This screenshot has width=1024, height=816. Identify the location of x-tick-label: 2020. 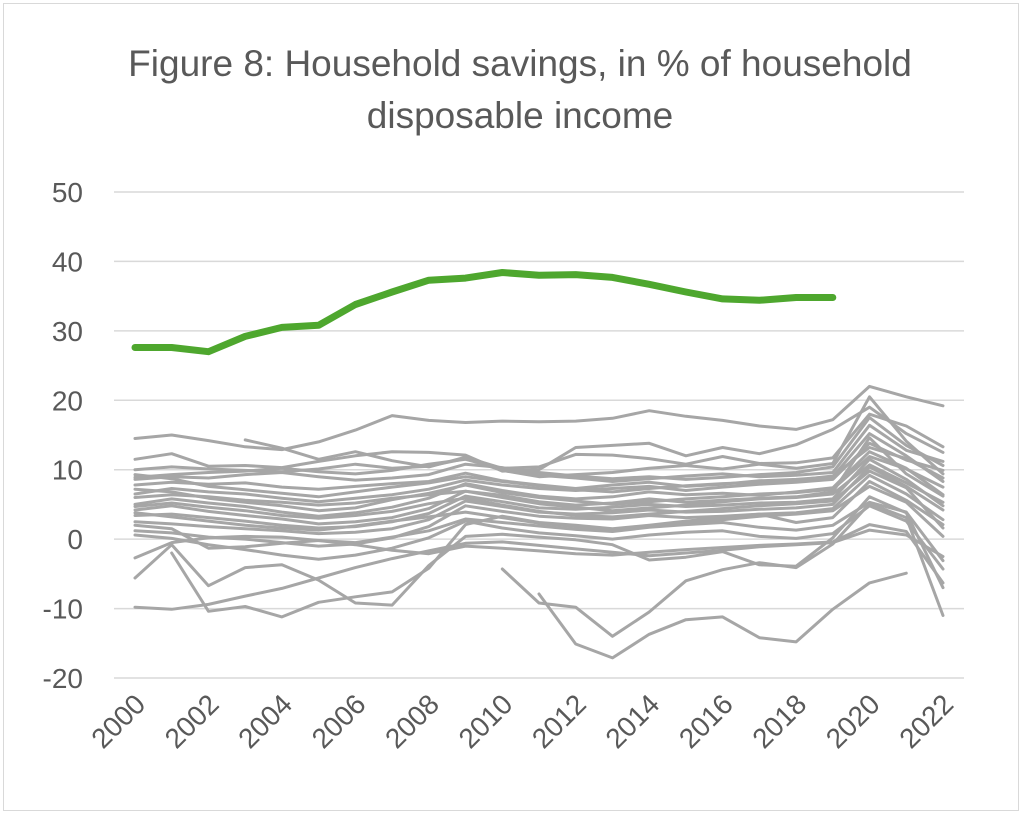
(853, 721).